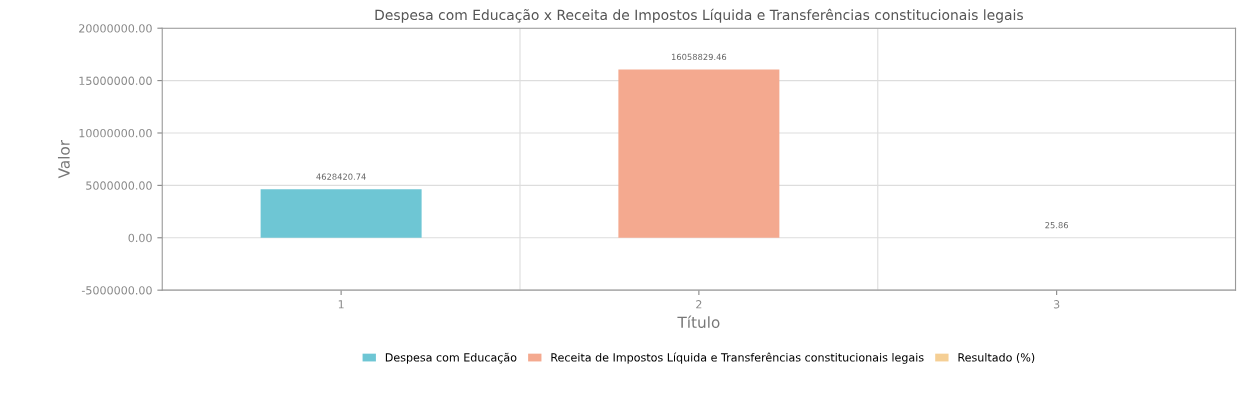 This screenshot has height=403, width=1248. Describe the element at coordinates (115, 80) in the screenshot. I see `y-tick-label: 15000000.00` at that location.